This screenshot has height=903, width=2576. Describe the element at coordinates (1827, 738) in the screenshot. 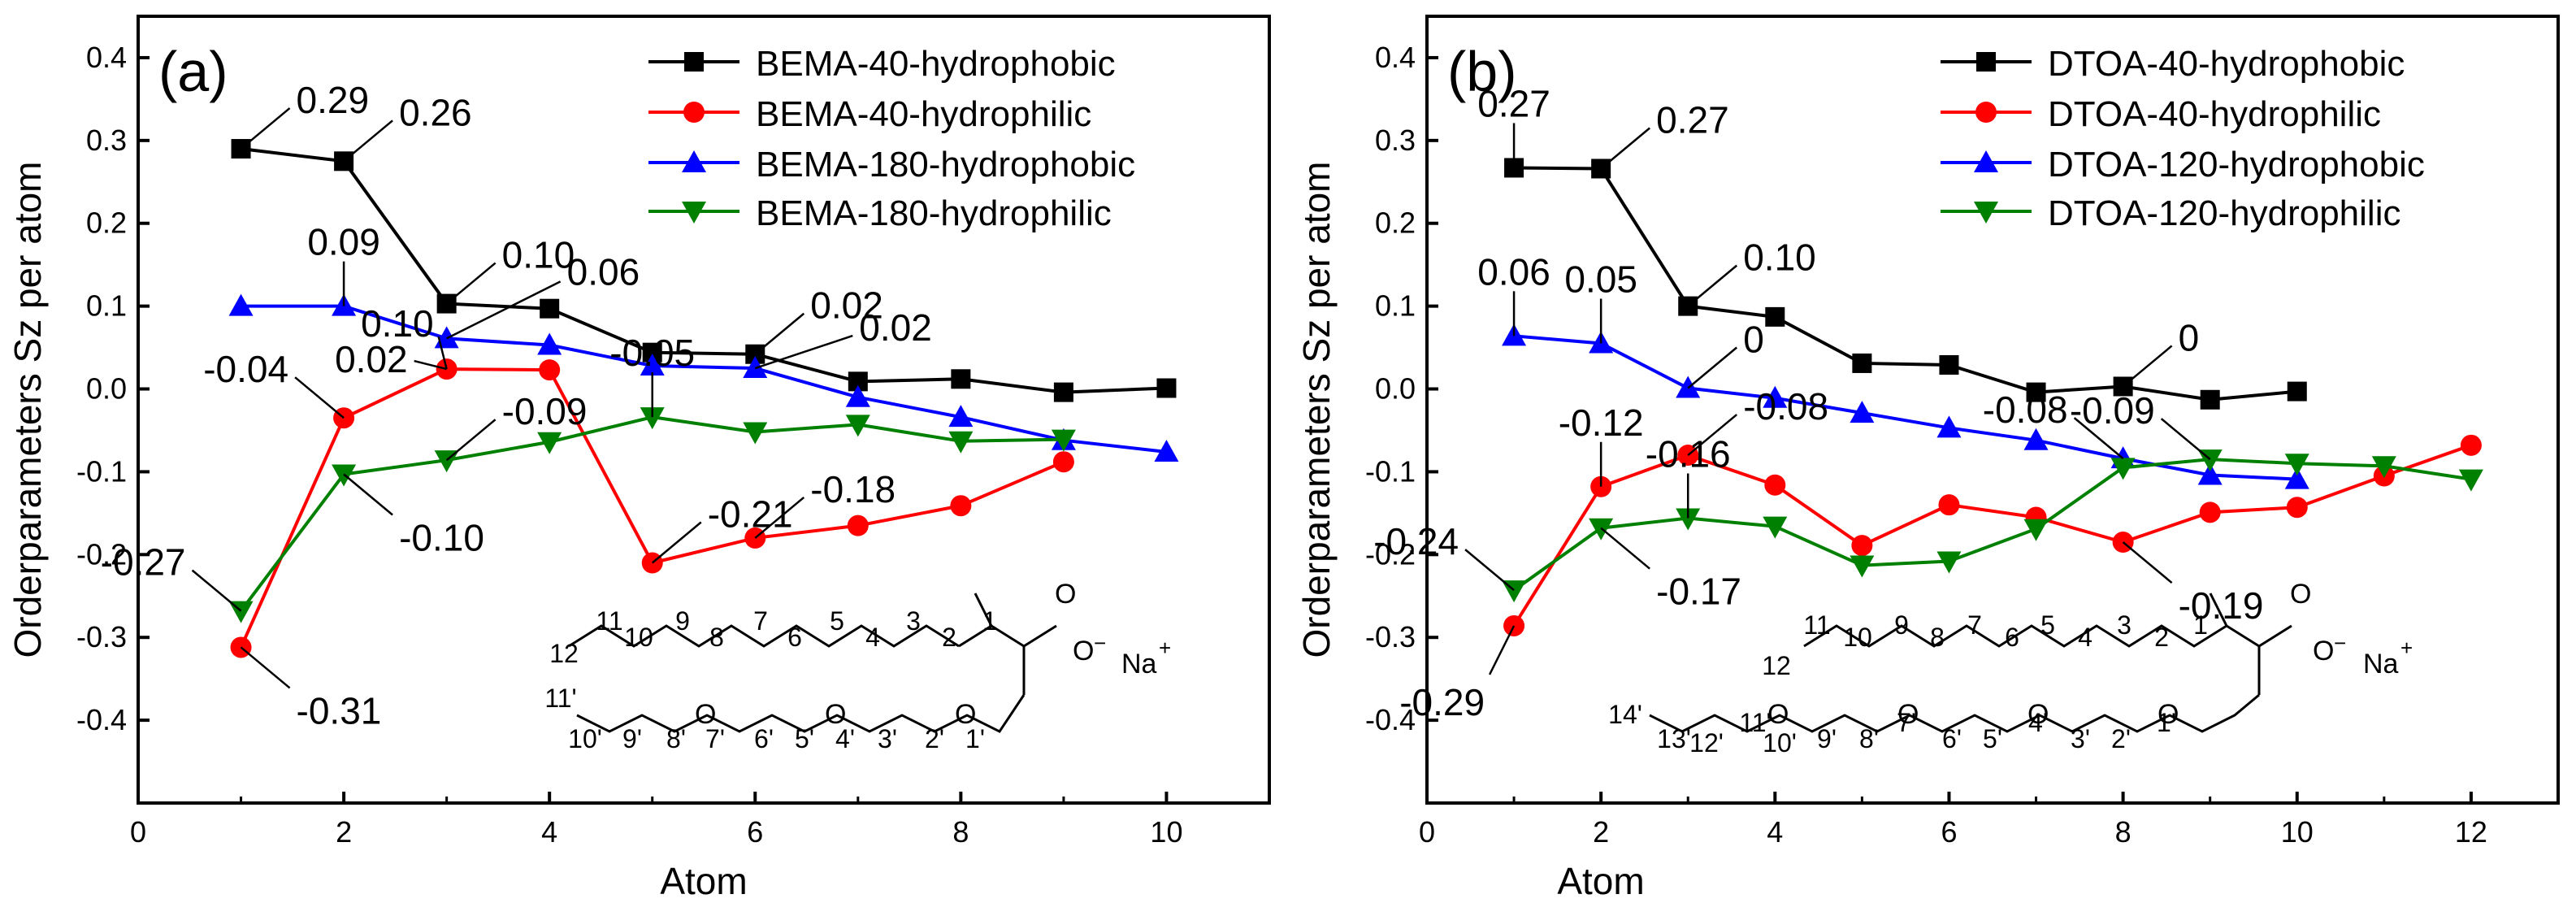

I see `chain-number: 9'` at that location.